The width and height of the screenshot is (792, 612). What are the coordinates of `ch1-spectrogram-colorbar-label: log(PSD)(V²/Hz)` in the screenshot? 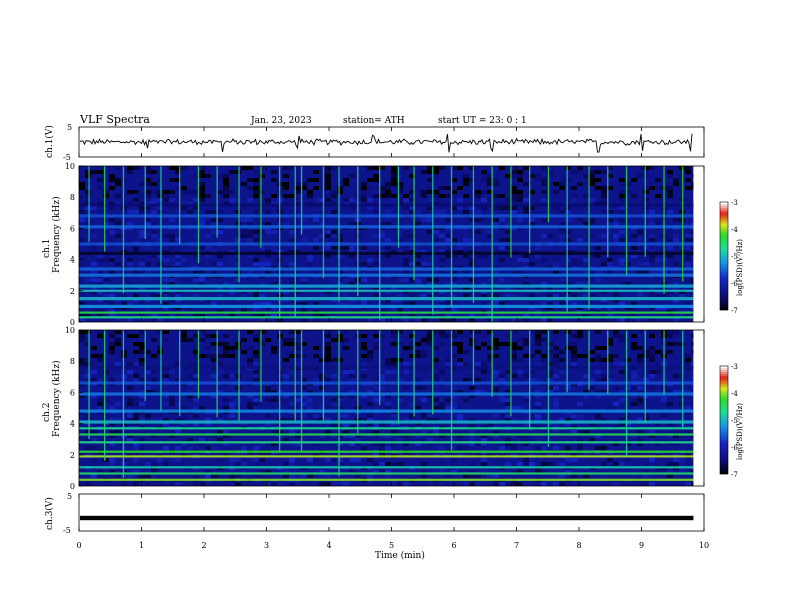 It's located at (740, 267).